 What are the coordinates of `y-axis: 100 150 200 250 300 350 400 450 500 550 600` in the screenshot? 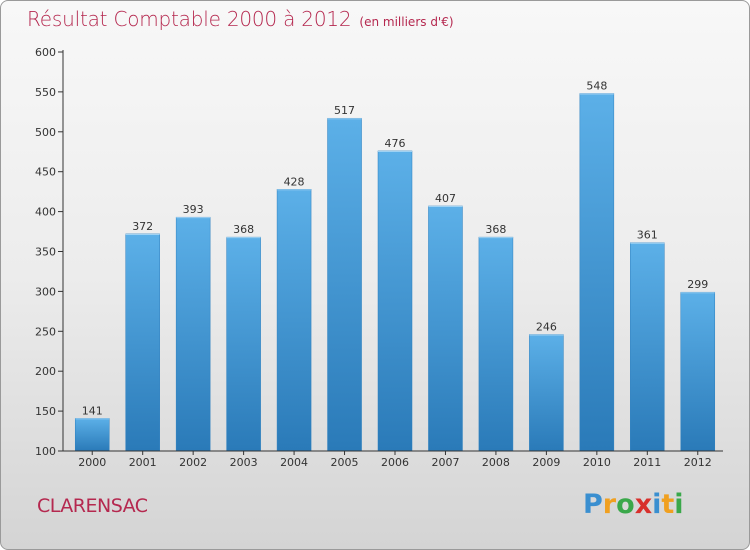 It's located at (49, 252).